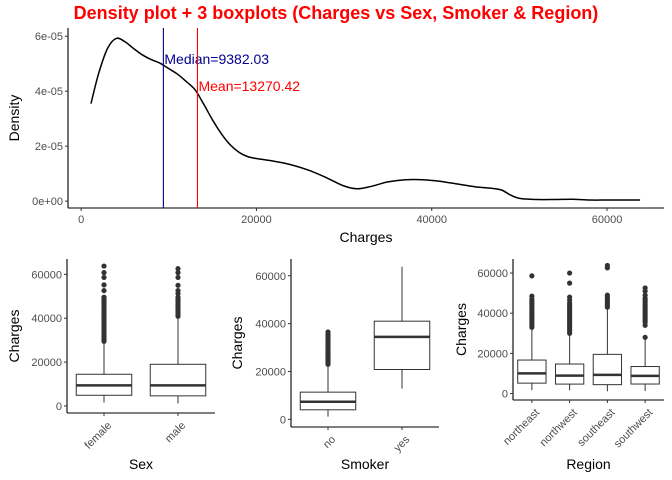 The height and width of the screenshot is (480, 672). What do you see at coordinates (81, 220) in the screenshot?
I see `x-tick-label: 0` at bounding box center [81, 220].